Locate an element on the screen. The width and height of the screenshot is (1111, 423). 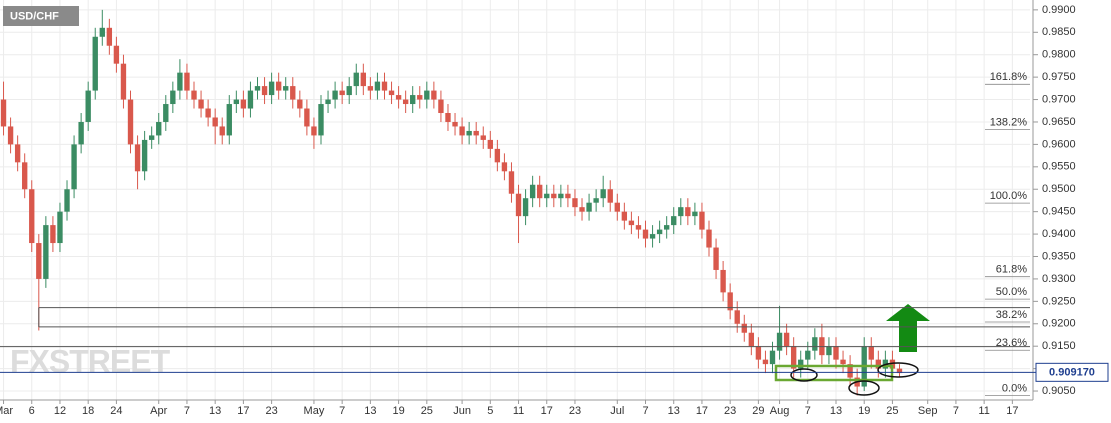
y-tick-label: 0.9150 is located at coordinates (1059, 346).